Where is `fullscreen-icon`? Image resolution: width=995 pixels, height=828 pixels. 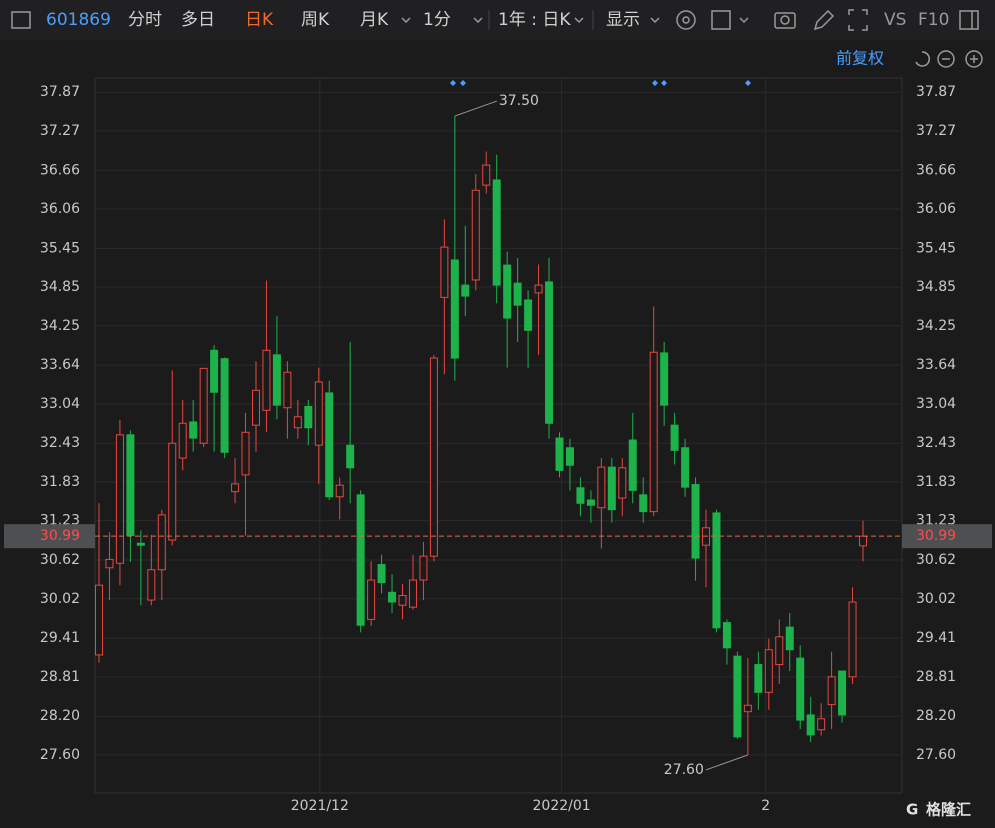 fullscreen-icon is located at coordinates (858, 20).